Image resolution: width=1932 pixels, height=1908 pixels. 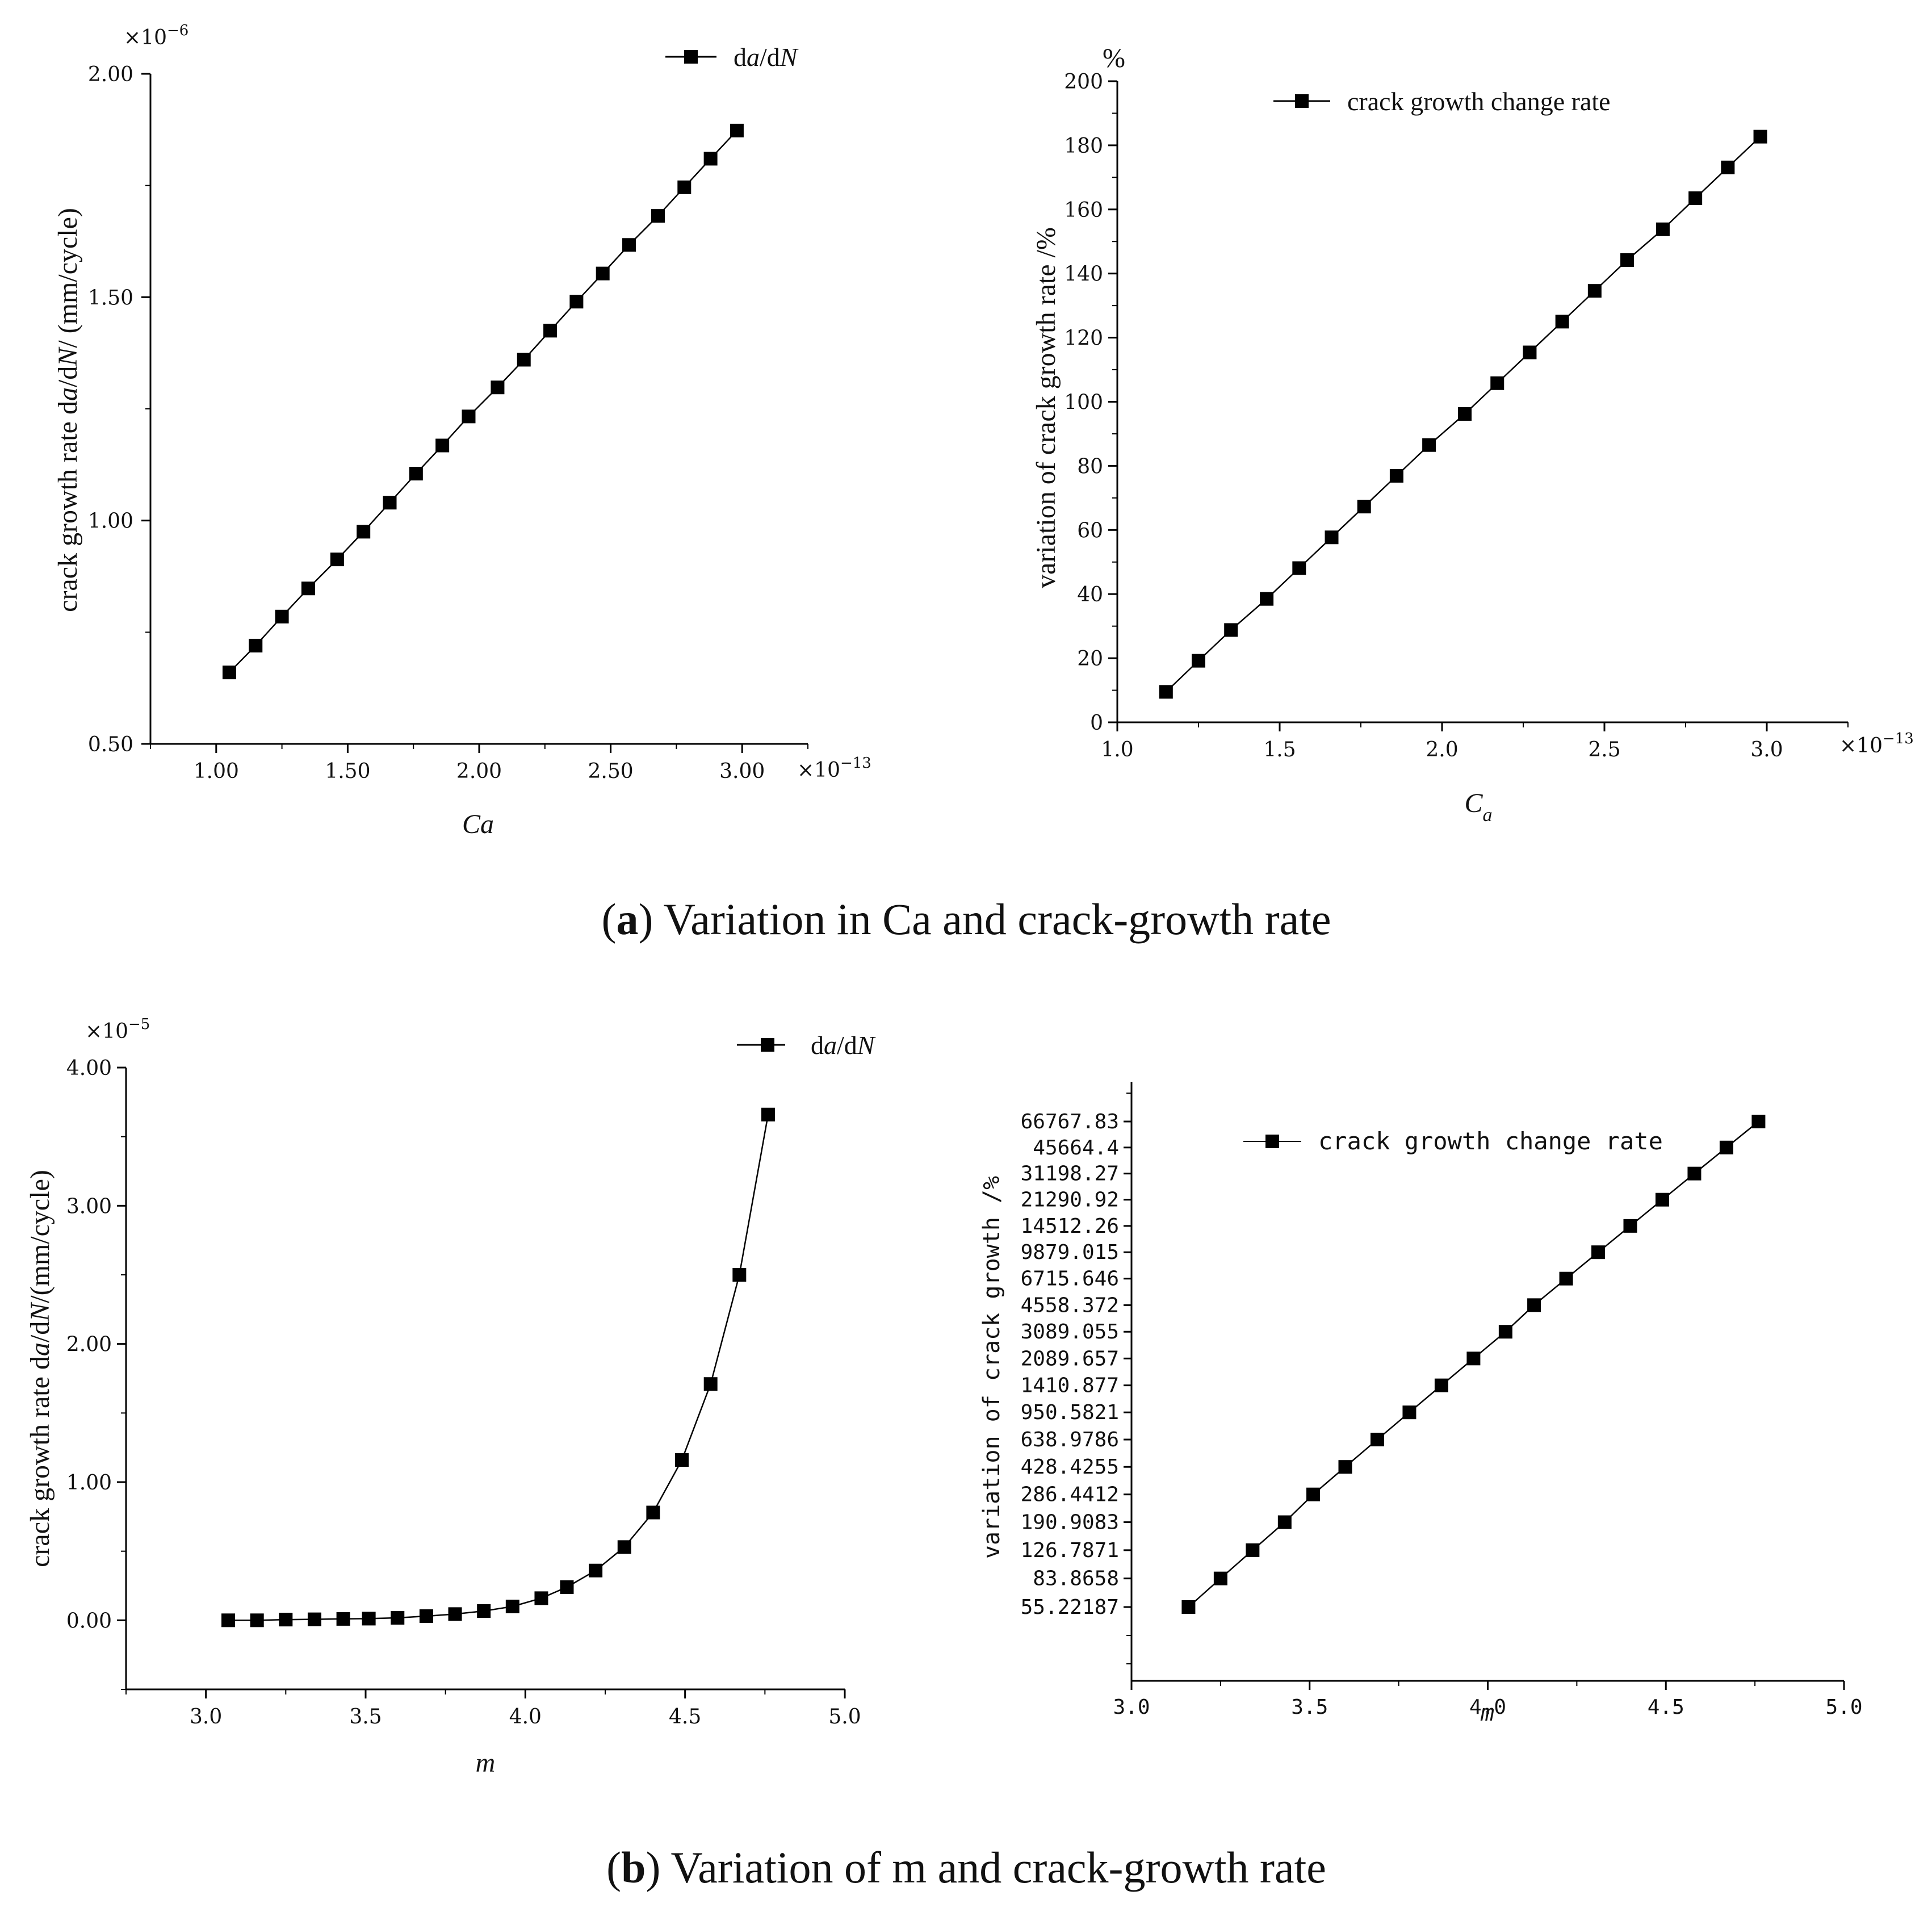 What do you see at coordinates (1479, 101) in the screenshot?
I see `svg-text: crack growth change rate` at bounding box center [1479, 101].